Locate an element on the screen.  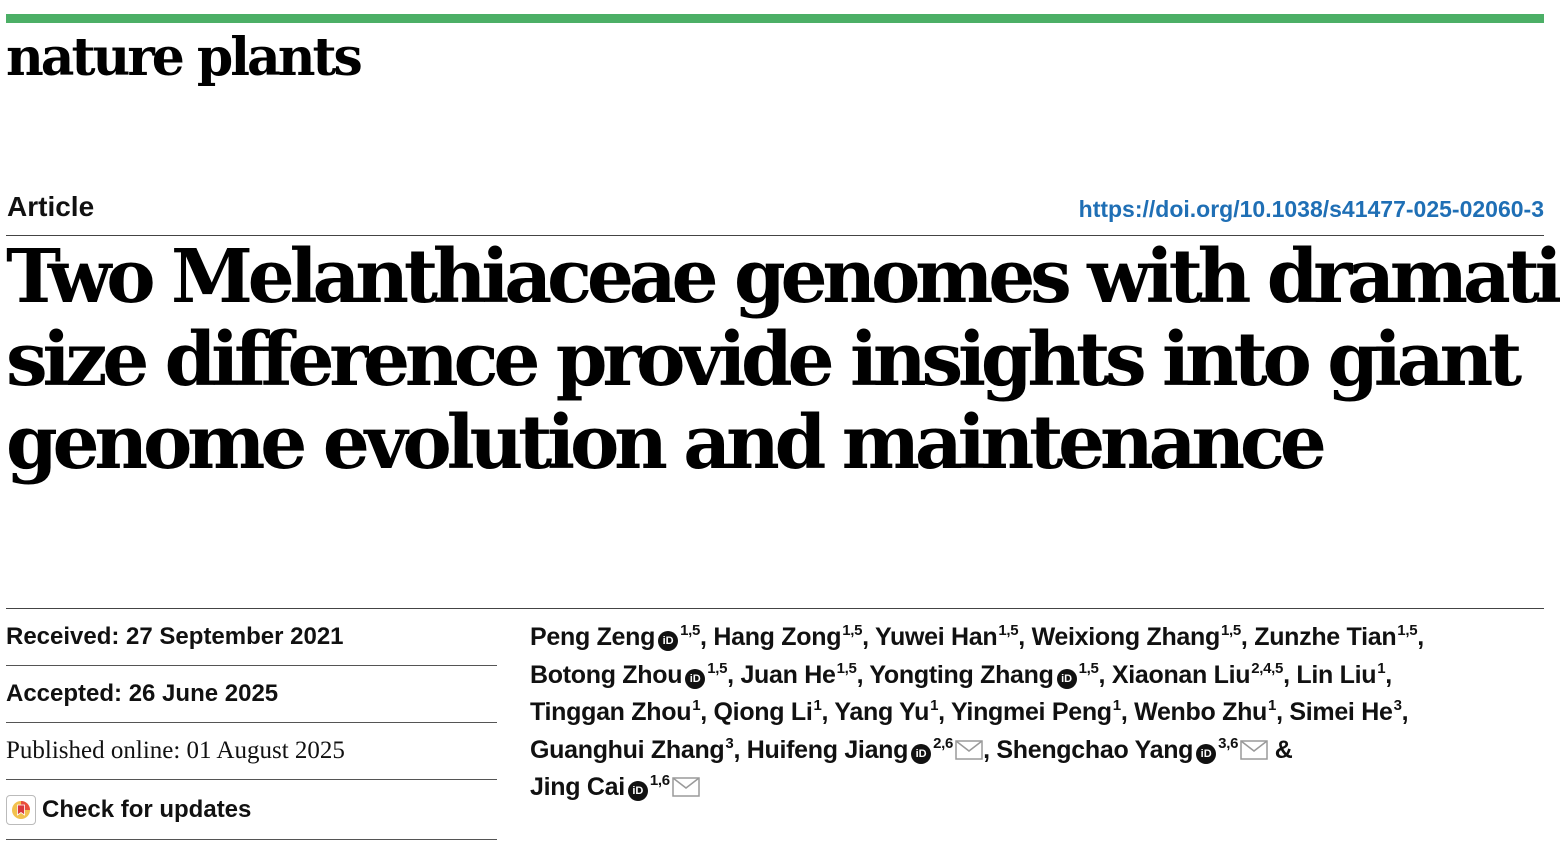
author-affiliation: 3,6 is located at coordinates (1228, 743).